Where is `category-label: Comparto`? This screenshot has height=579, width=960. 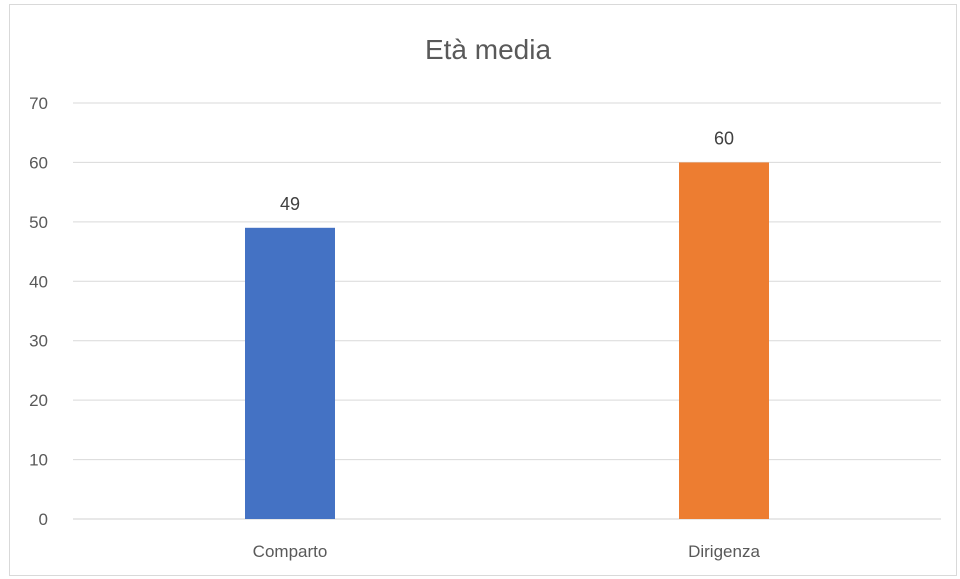 category-label: Comparto is located at coordinates (290, 551).